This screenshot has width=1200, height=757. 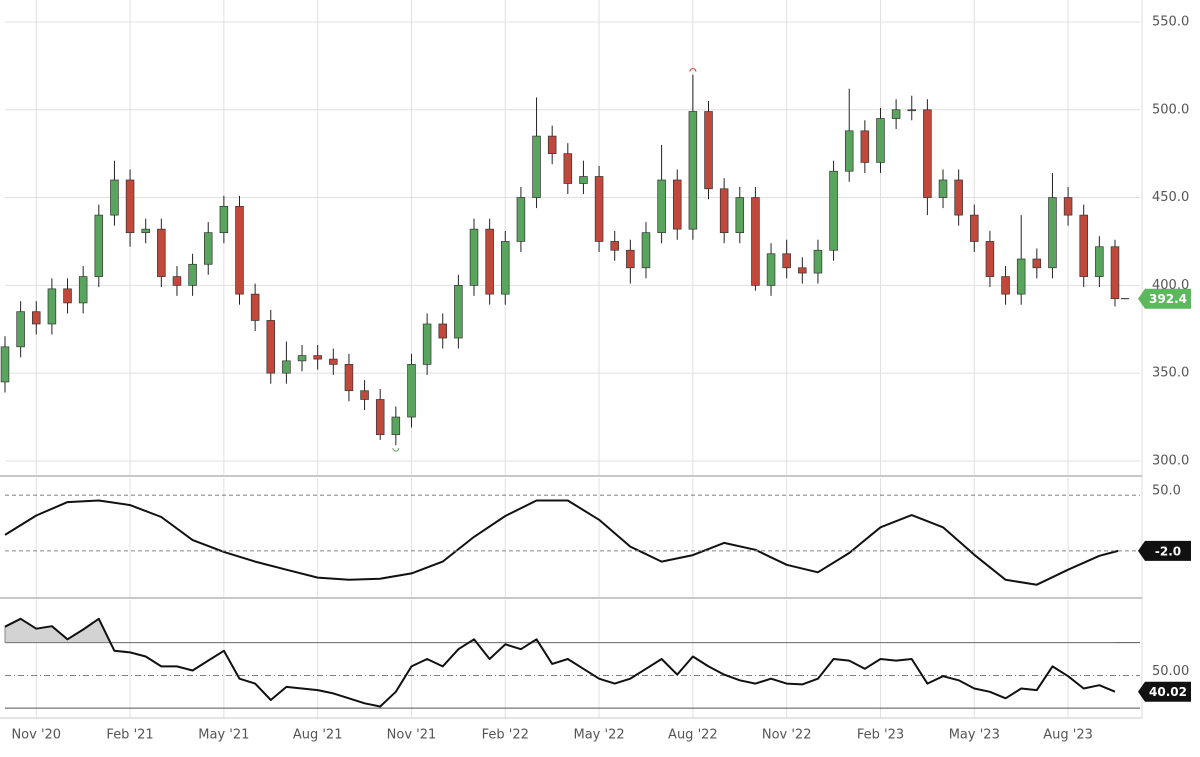 What do you see at coordinates (1166, 491) in the screenshot?
I see `y-tick-label: 50.0` at bounding box center [1166, 491].